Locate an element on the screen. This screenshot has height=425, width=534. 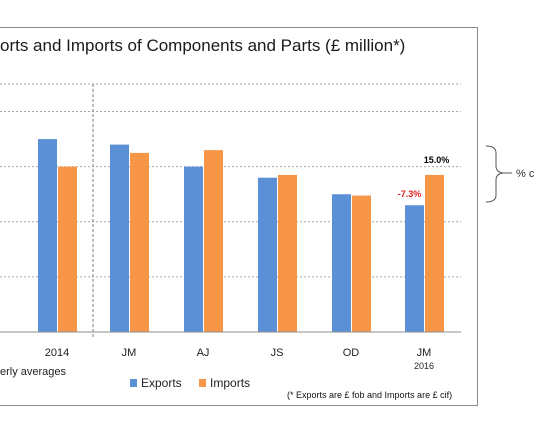
x-tick-sublabel: 2016 is located at coordinates (424, 366).